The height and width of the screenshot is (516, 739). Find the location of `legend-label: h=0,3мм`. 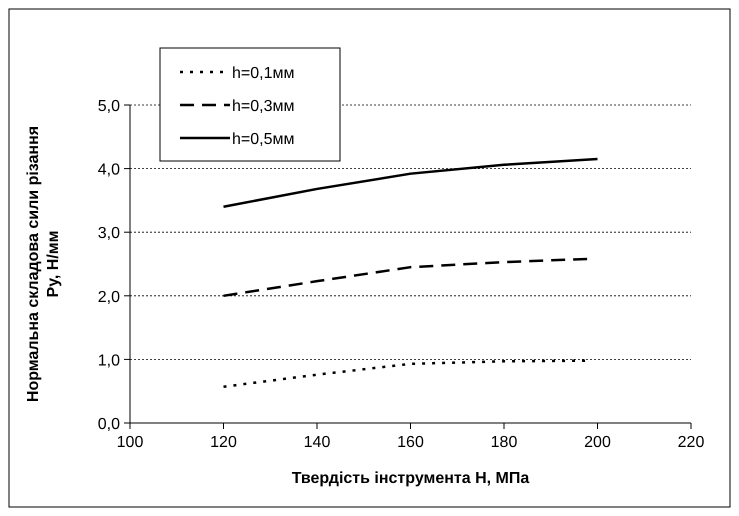

legend-label: h=0,3мм is located at coordinates (263, 106).